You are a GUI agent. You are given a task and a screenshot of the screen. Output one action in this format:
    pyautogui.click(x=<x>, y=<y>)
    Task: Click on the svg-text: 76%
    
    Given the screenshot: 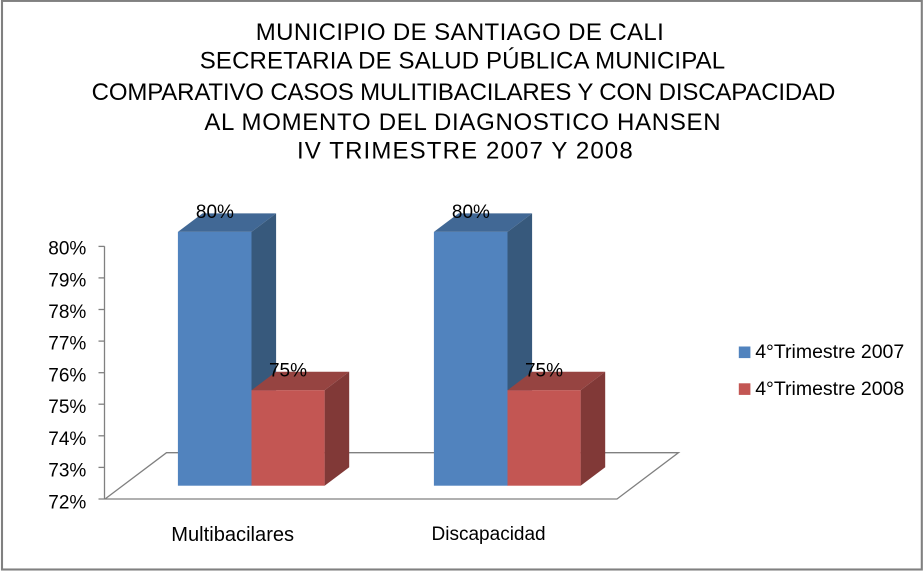 What is the action you would take?
    pyautogui.click(x=67, y=375)
    